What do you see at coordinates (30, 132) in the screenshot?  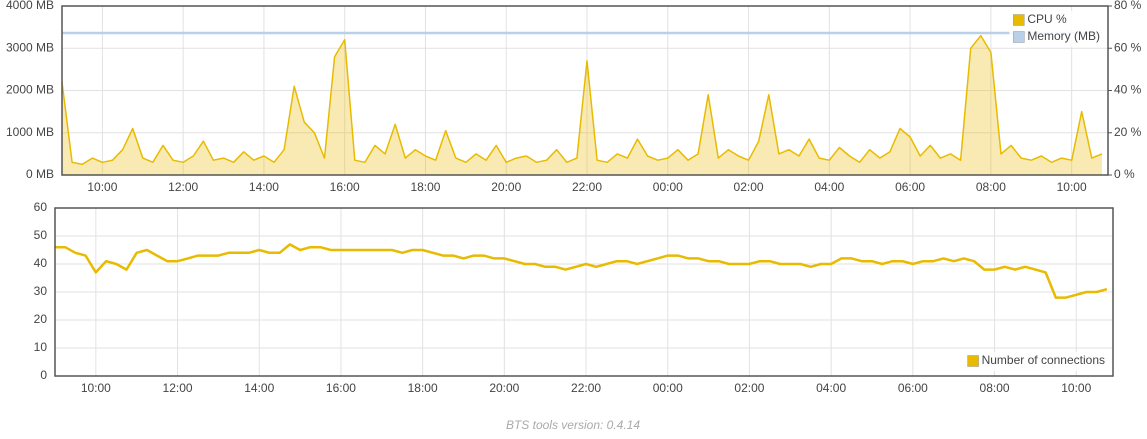 I see `y-tick-label: 1000 MB` at bounding box center [30, 132].